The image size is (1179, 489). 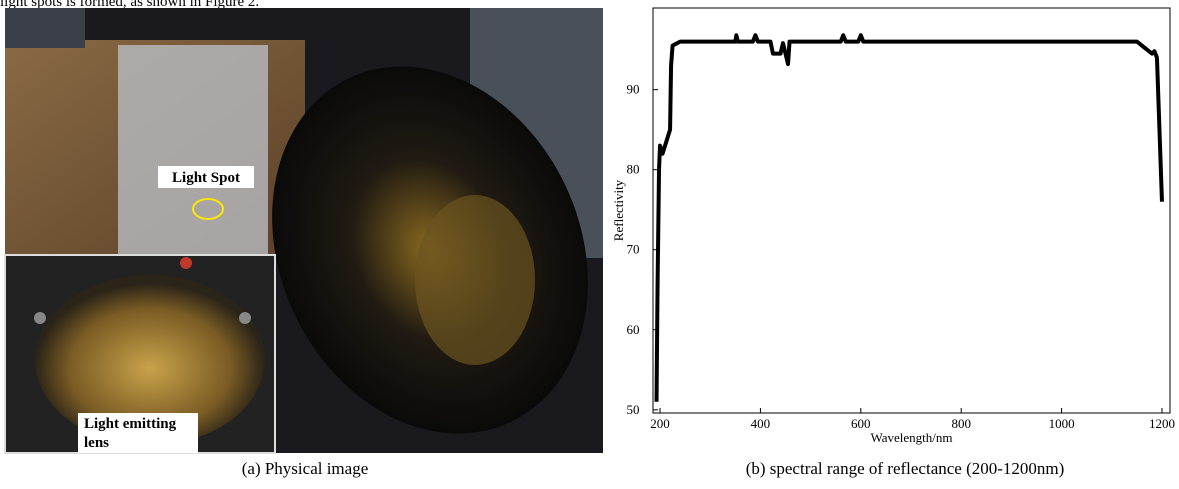 What do you see at coordinates (206, 178) in the screenshot?
I see `spot-label: Light Spot` at bounding box center [206, 178].